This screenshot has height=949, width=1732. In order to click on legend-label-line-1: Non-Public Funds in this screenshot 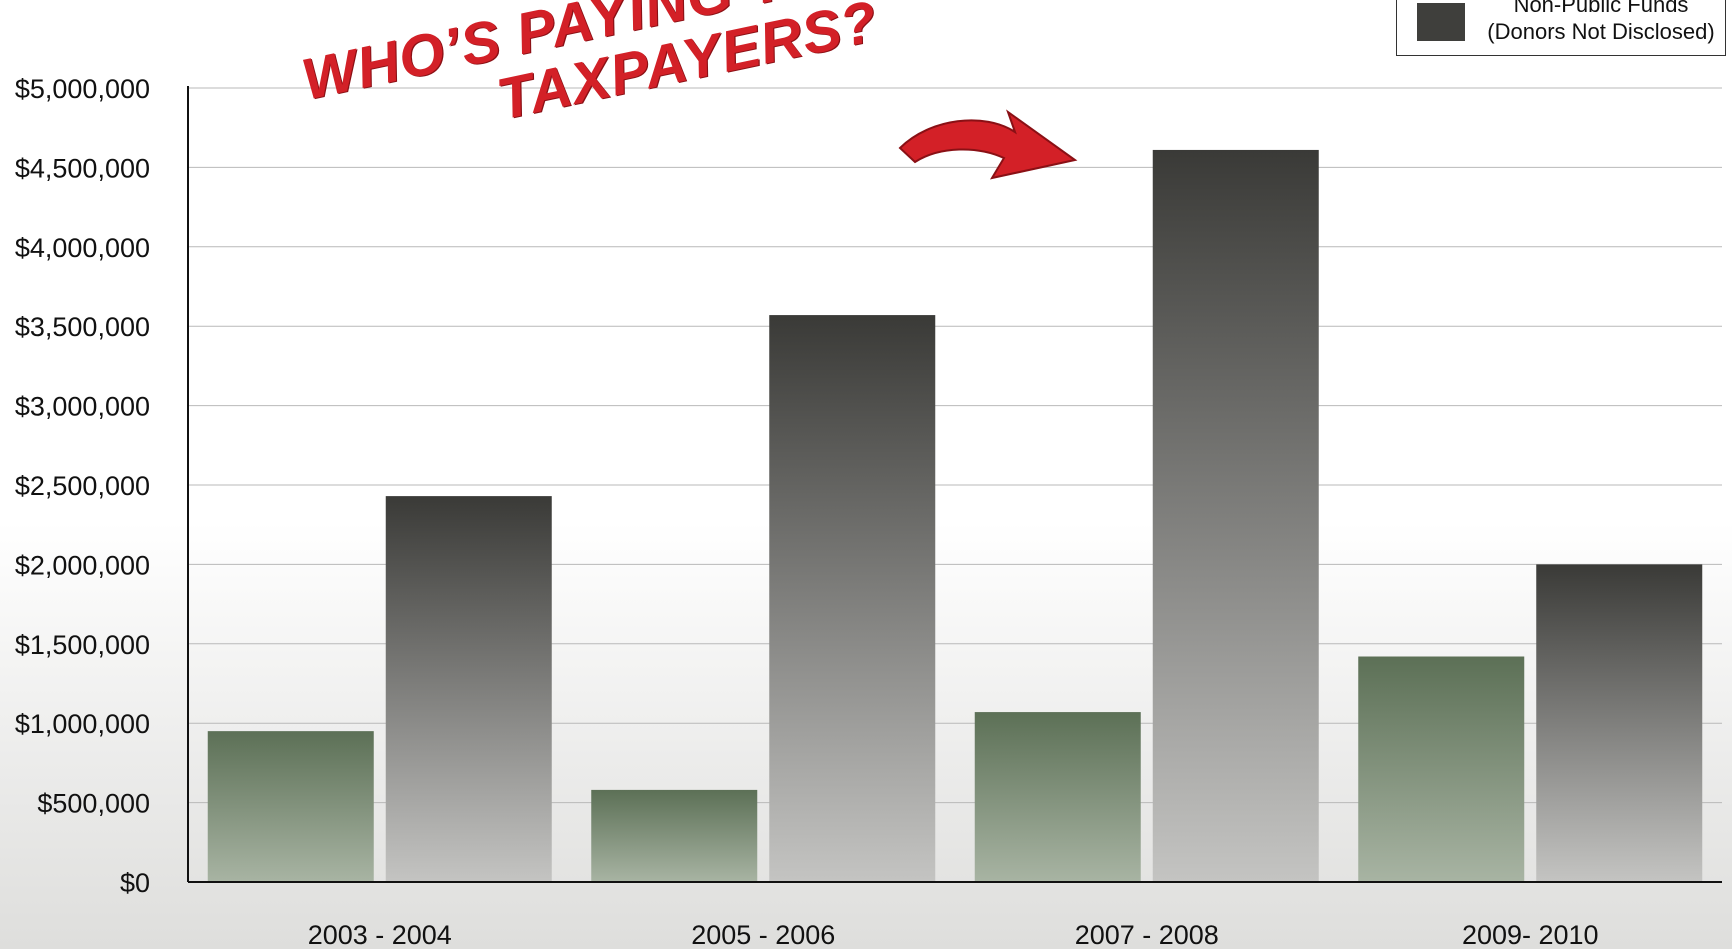, I will do `click(1601, 8)`.